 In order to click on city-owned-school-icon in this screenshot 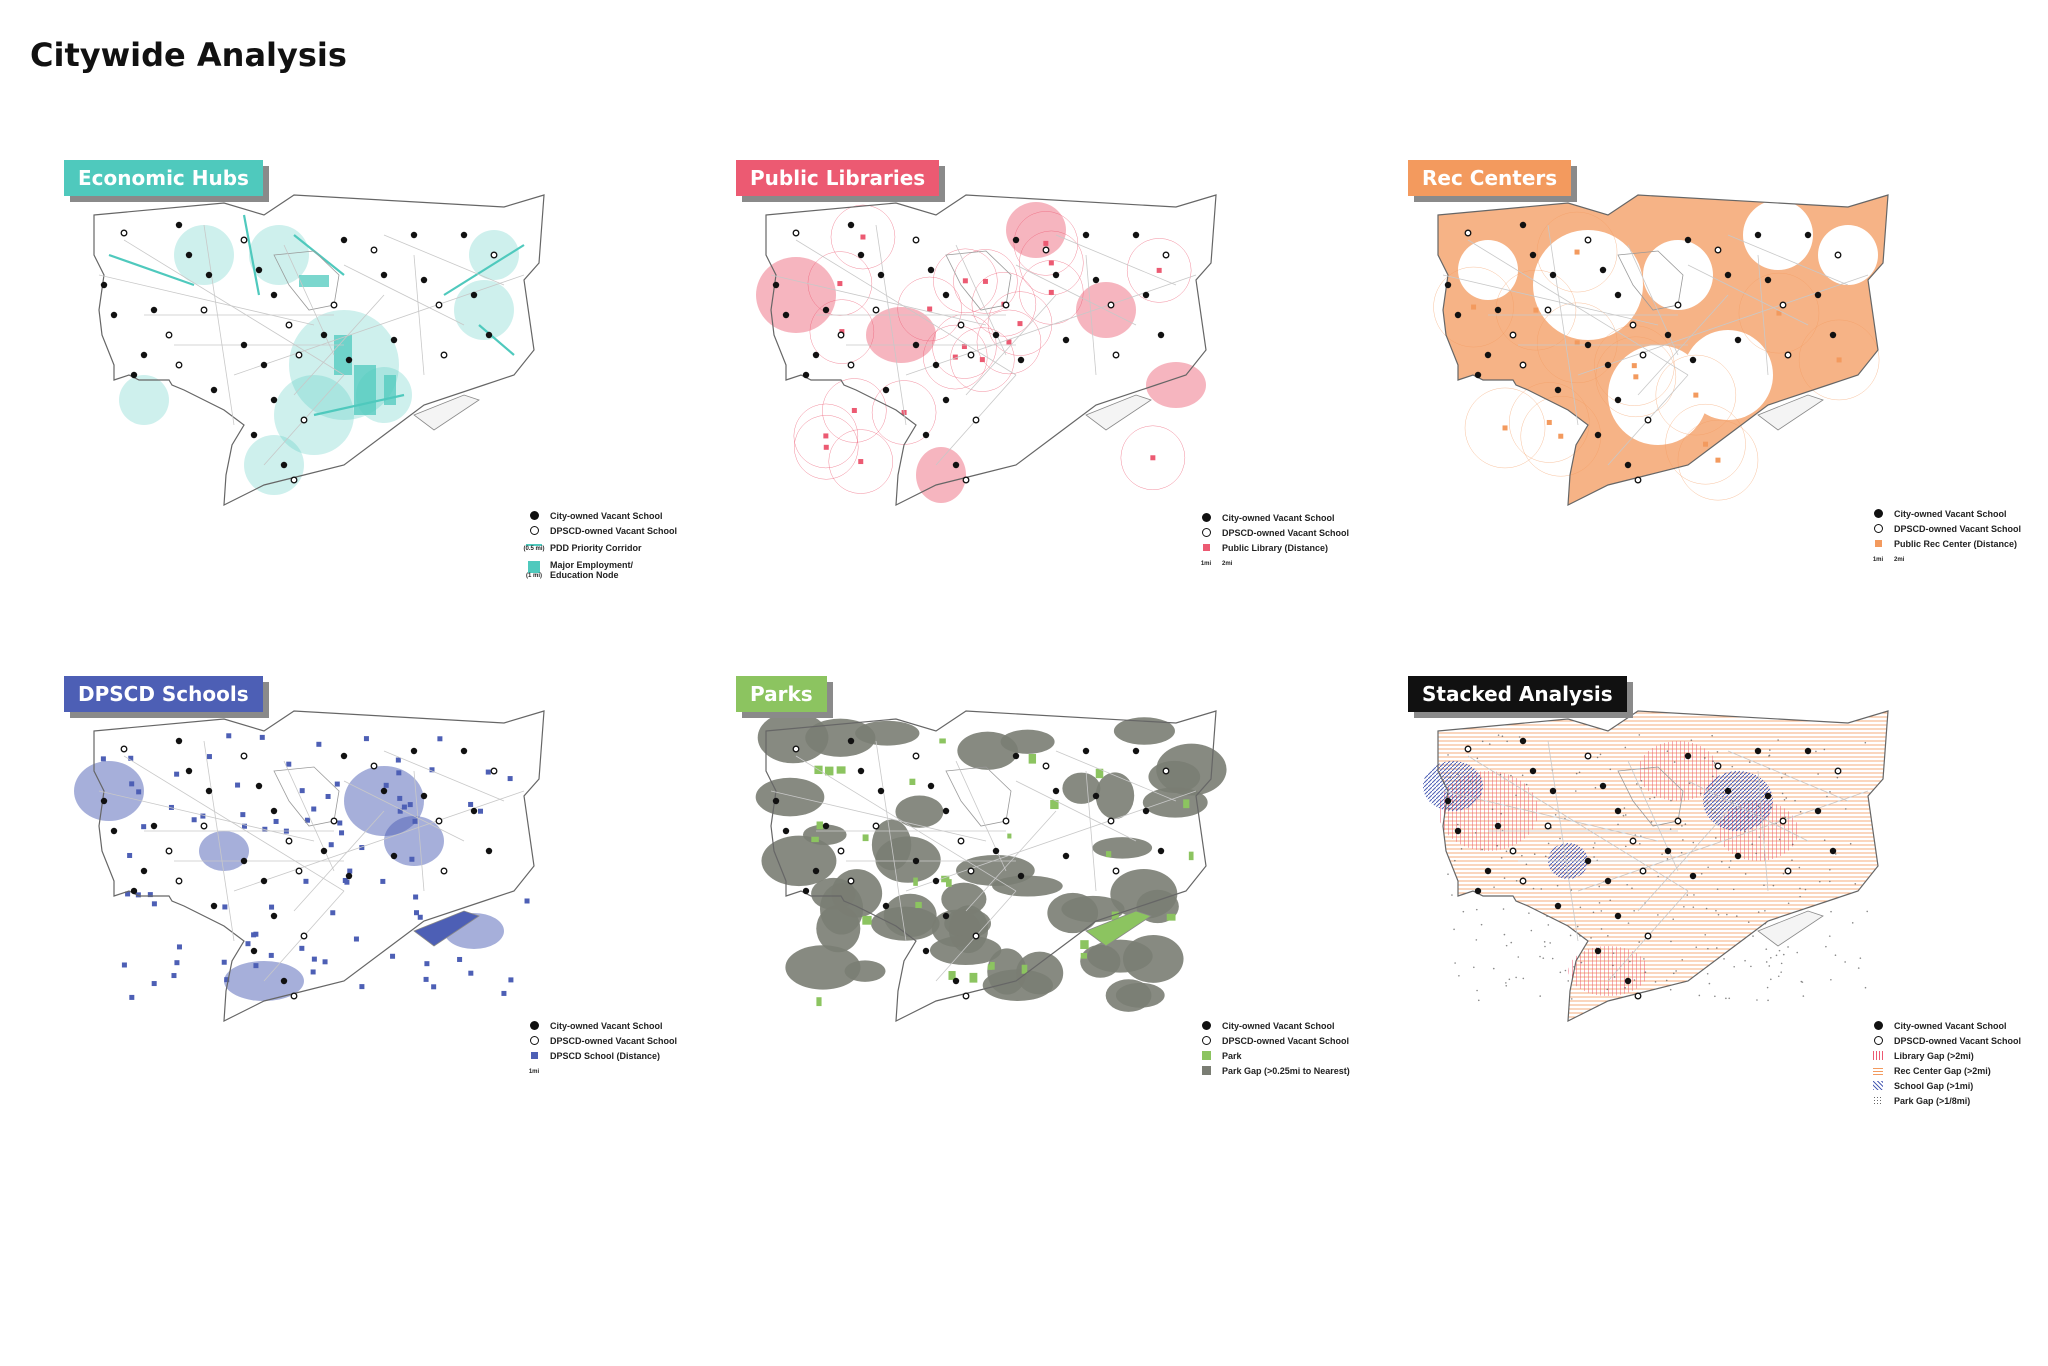, I will do `click(1206, 517)`.